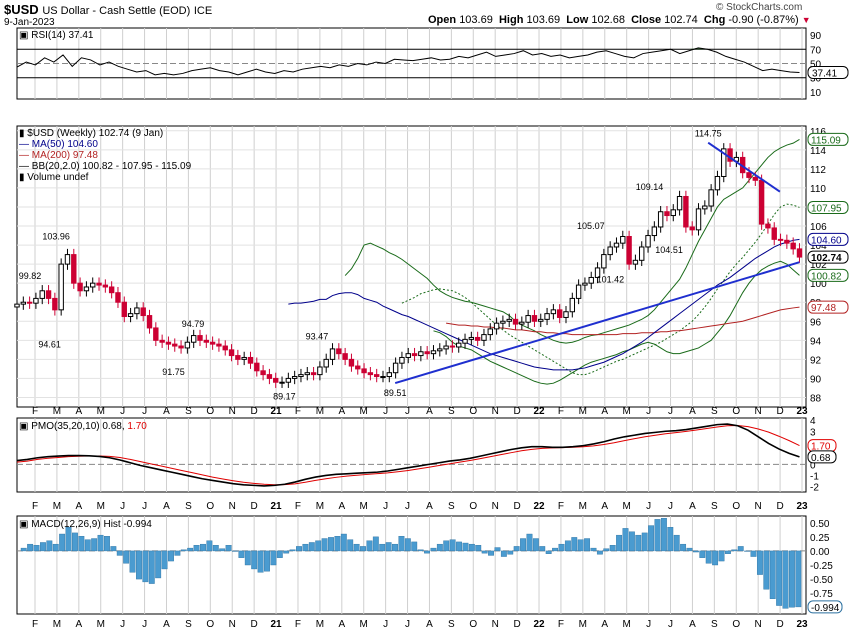  What do you see at coordinates (816, 50) in the screenshot?
I see `rsi-tick-label: 70` at bounding box center [816, 50].